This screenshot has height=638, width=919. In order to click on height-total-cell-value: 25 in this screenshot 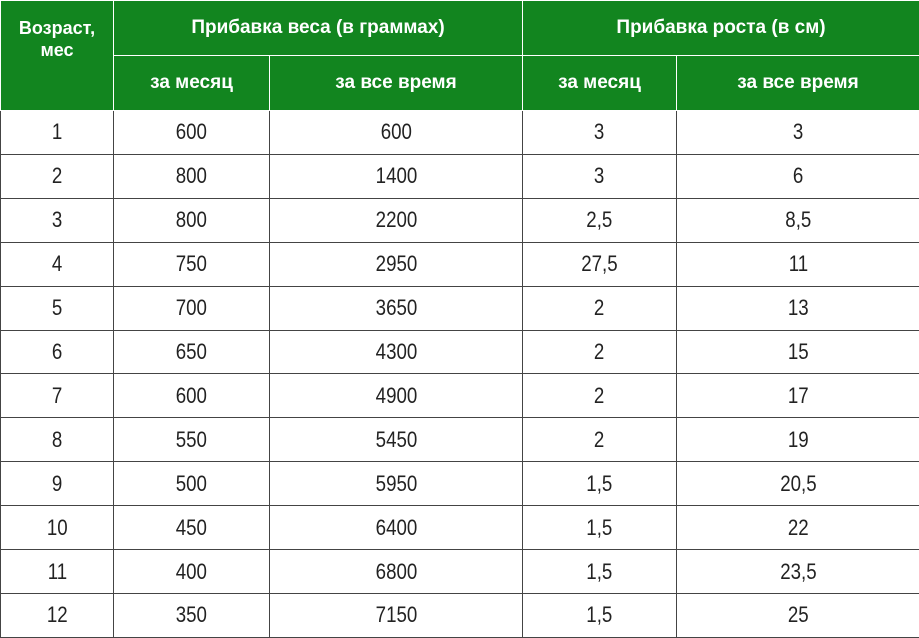, I will do `click(798, 615)`.